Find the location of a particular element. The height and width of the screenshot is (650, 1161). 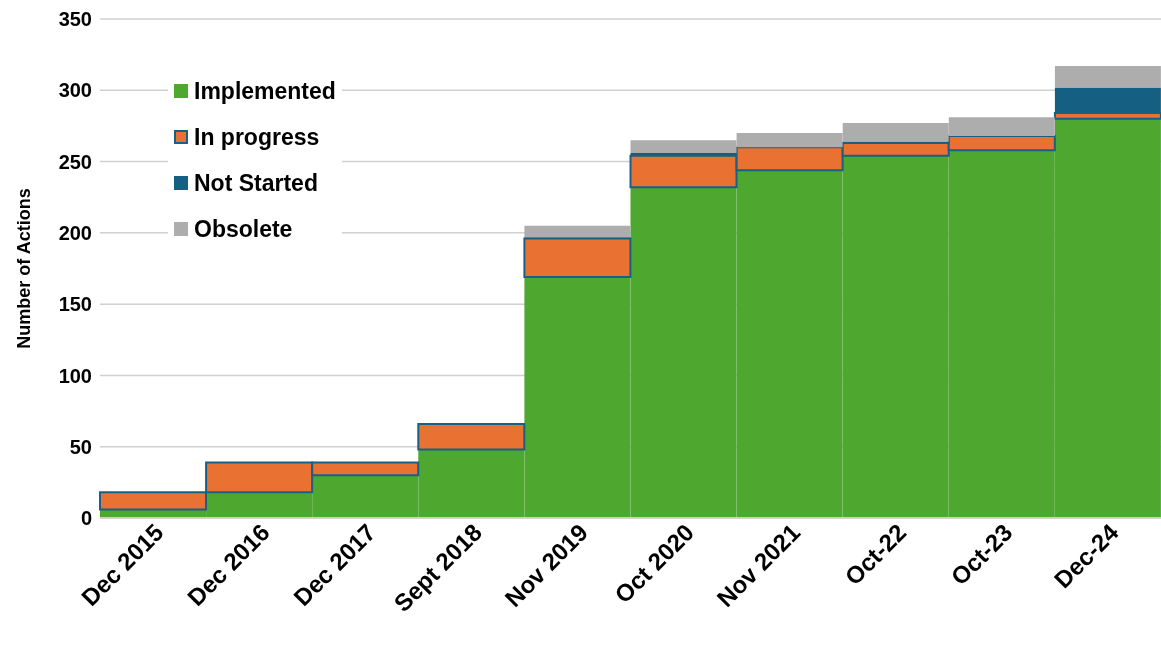

y-tick-label: 0 is located at coordinates (86, 518).